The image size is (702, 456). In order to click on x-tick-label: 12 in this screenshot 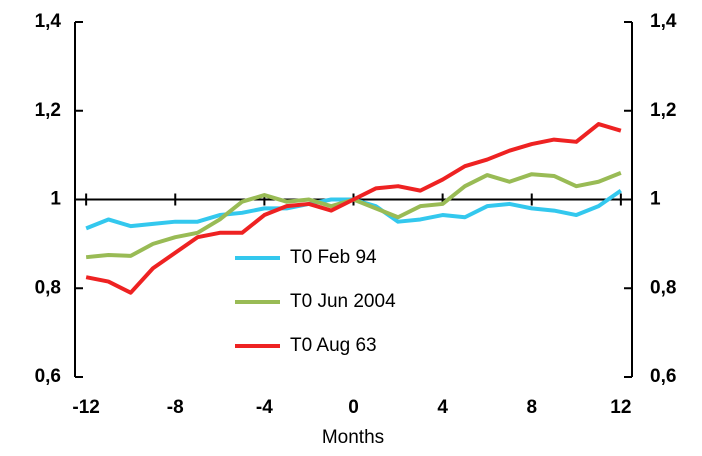, I will do `click(620, 407)`.